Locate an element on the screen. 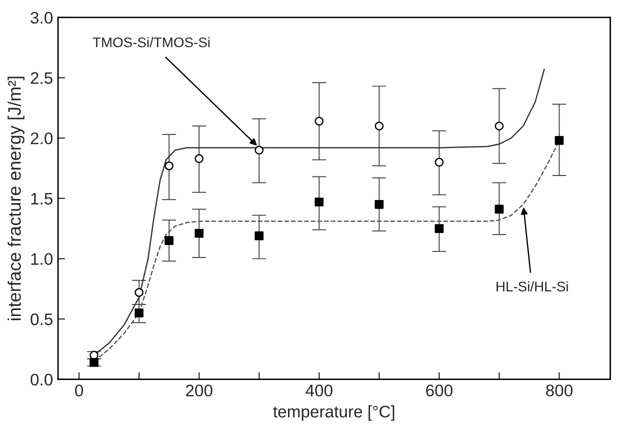 The width and height of the screenshot is (624, 436). annotation: TMOS-Si/TMOS-Si is located at coordinates (151, 42).